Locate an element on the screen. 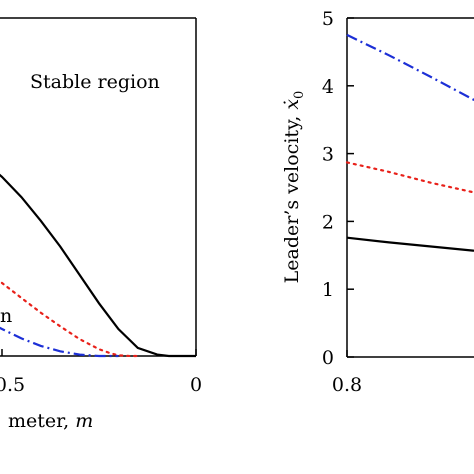  right-y-tick-label: 4 is located at coordinates (328, 87).